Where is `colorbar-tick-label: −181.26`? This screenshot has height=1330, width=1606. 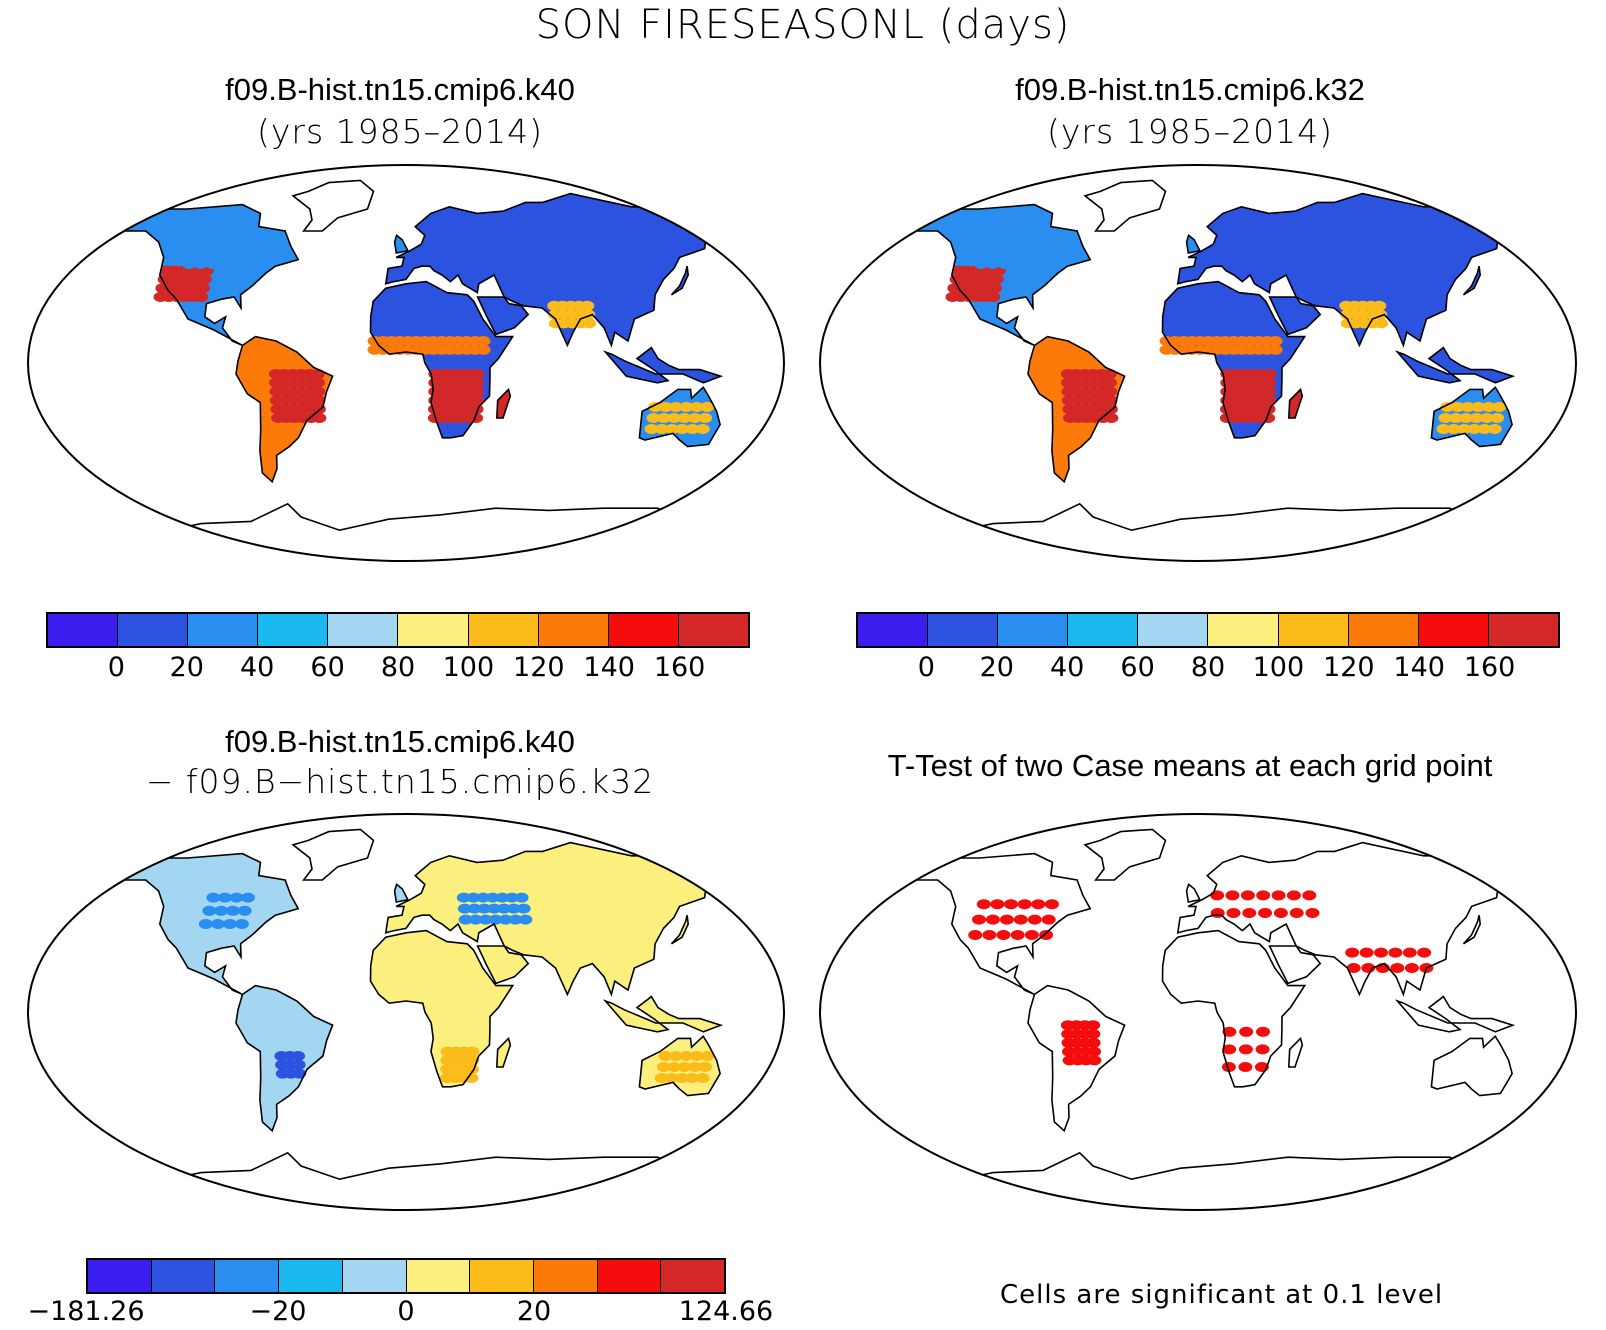 colorbar-tick-label: −181.26 is located at coordinates (86, 1311).